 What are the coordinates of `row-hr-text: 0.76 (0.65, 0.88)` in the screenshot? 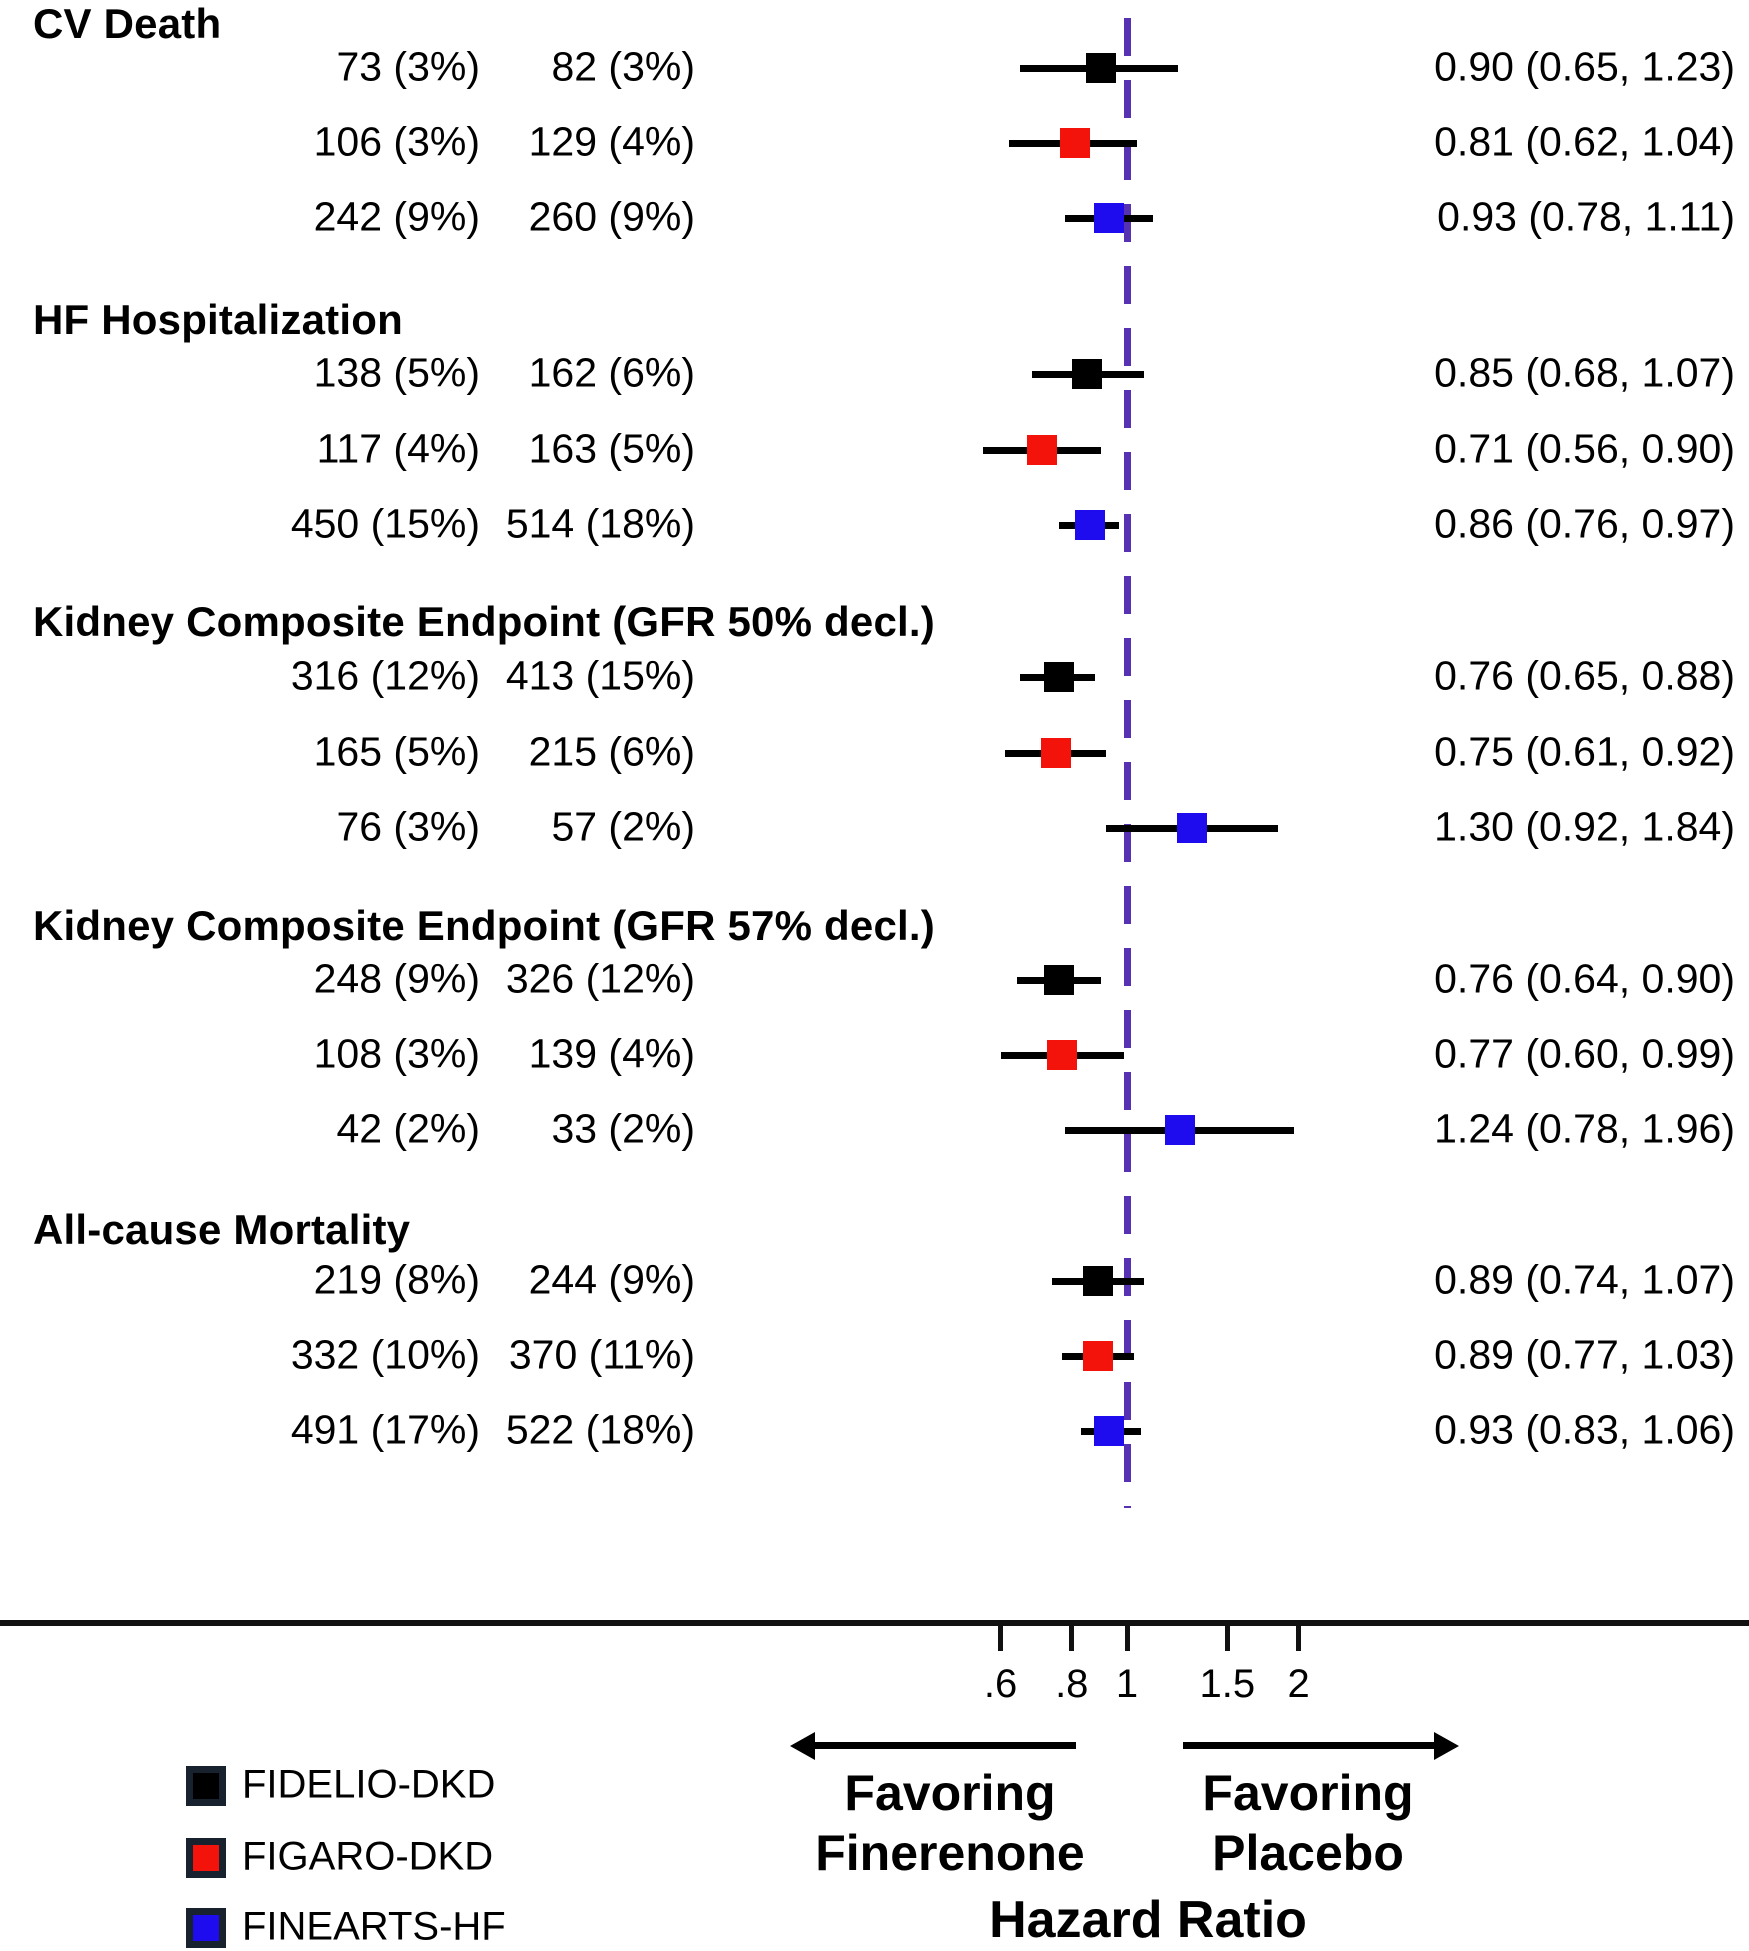 It's located at (1584, 675).